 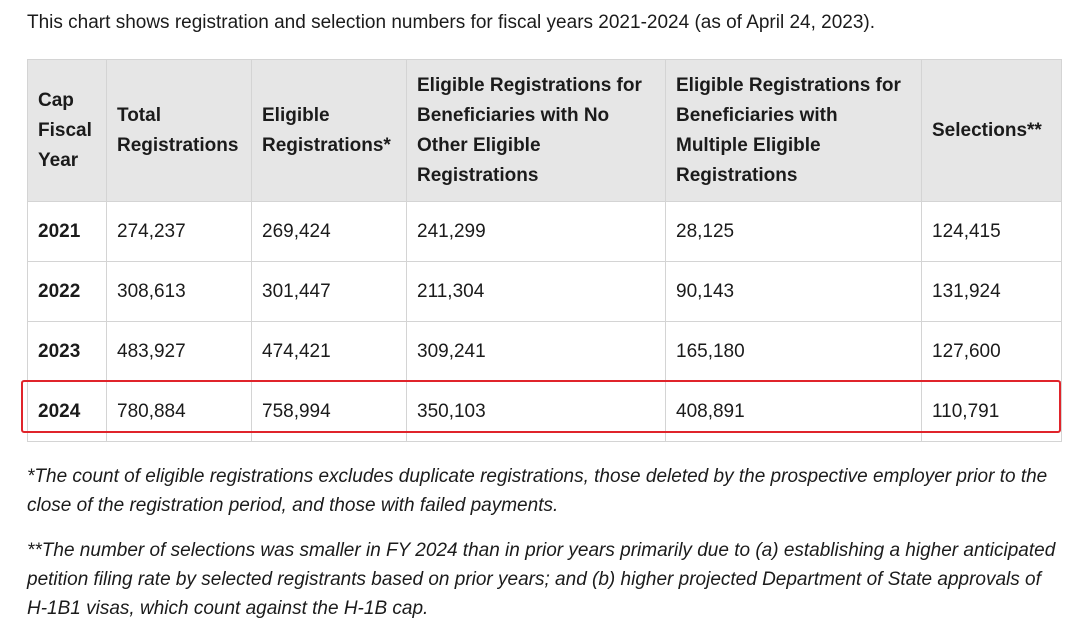 I want to click on eligible-registrations-cell: 269,424, so click(x=329, y=231).